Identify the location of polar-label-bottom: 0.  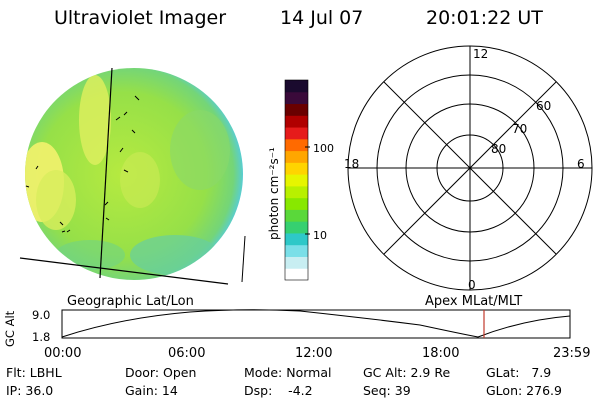
(472, 285).